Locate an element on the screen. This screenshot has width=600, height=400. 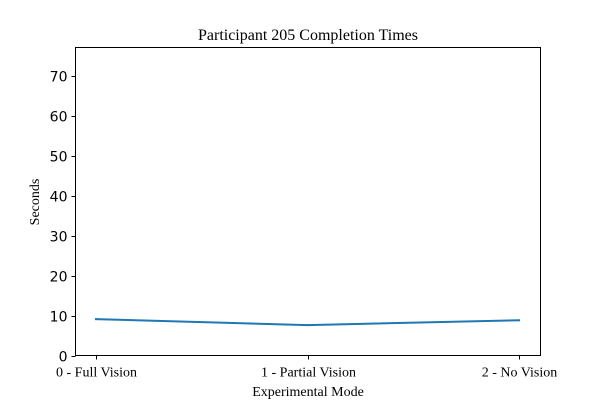
y-tick-label: 60 is located at coordinates (59, 118).